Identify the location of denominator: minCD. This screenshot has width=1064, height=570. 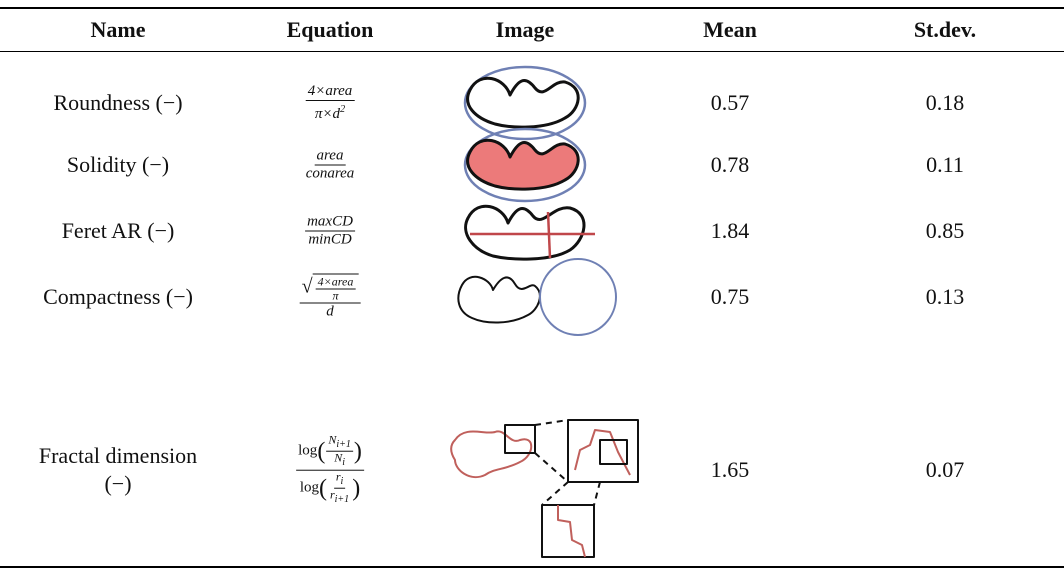
(330, 239).